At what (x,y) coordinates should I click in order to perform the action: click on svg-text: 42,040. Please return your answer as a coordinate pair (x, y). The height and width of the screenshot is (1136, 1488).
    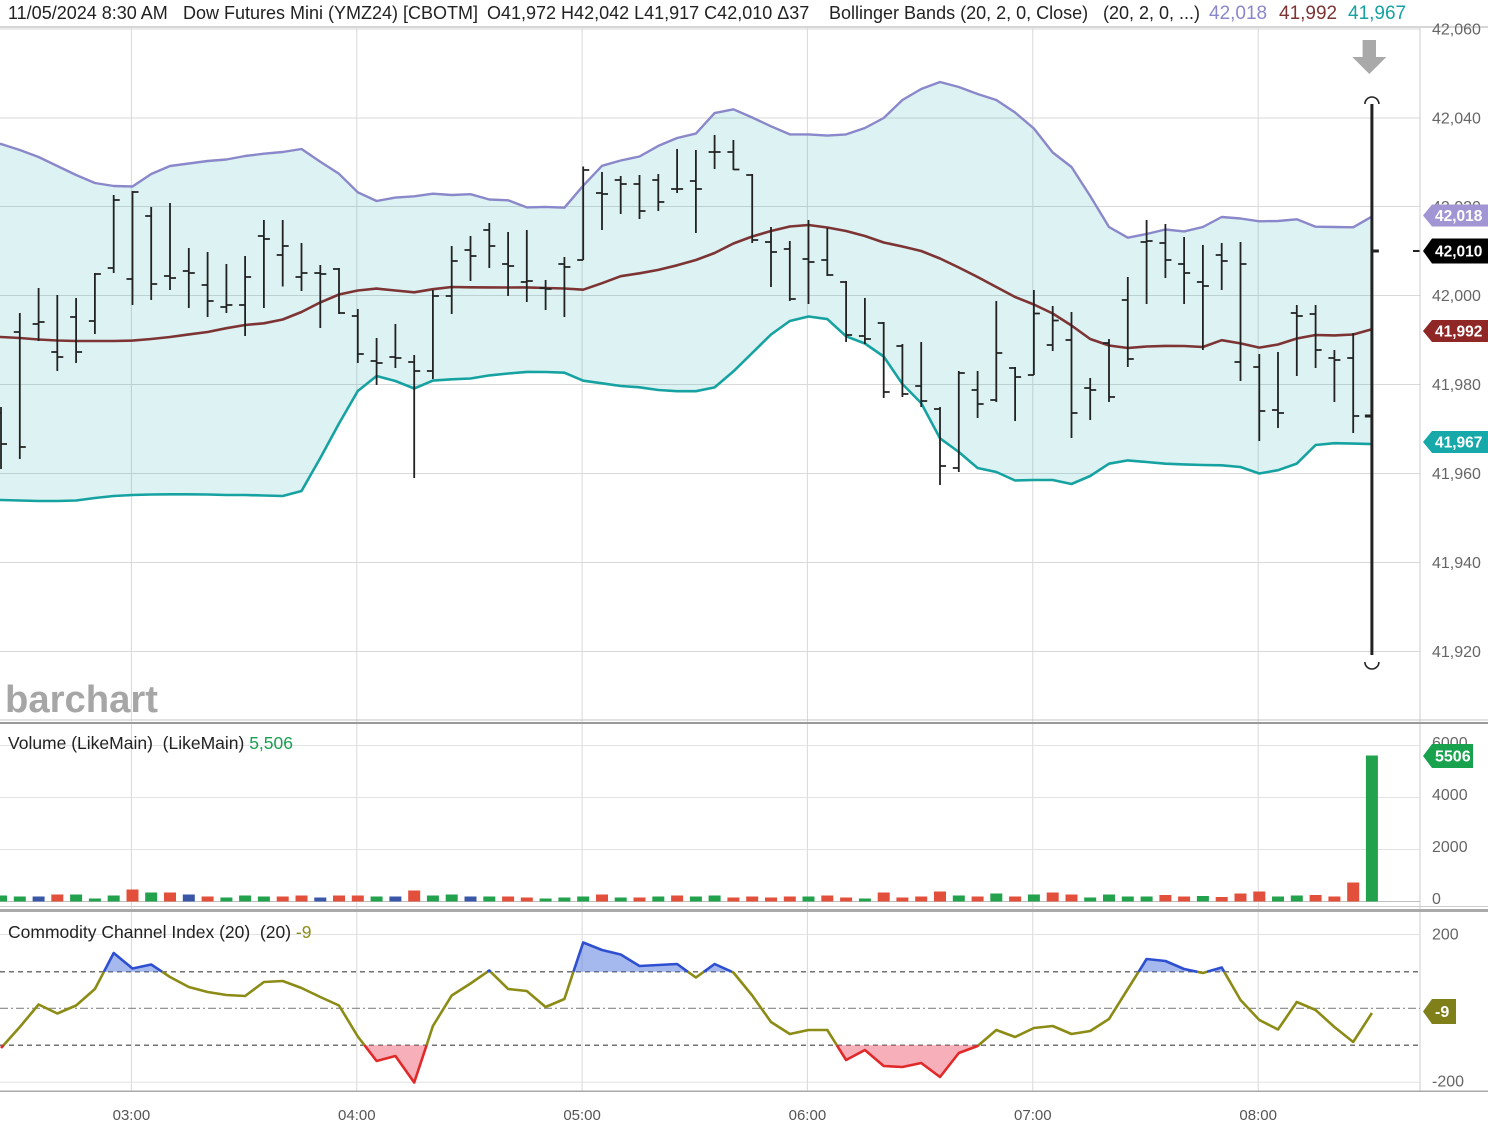
    Looking at the image, I should click on (1456, 119).